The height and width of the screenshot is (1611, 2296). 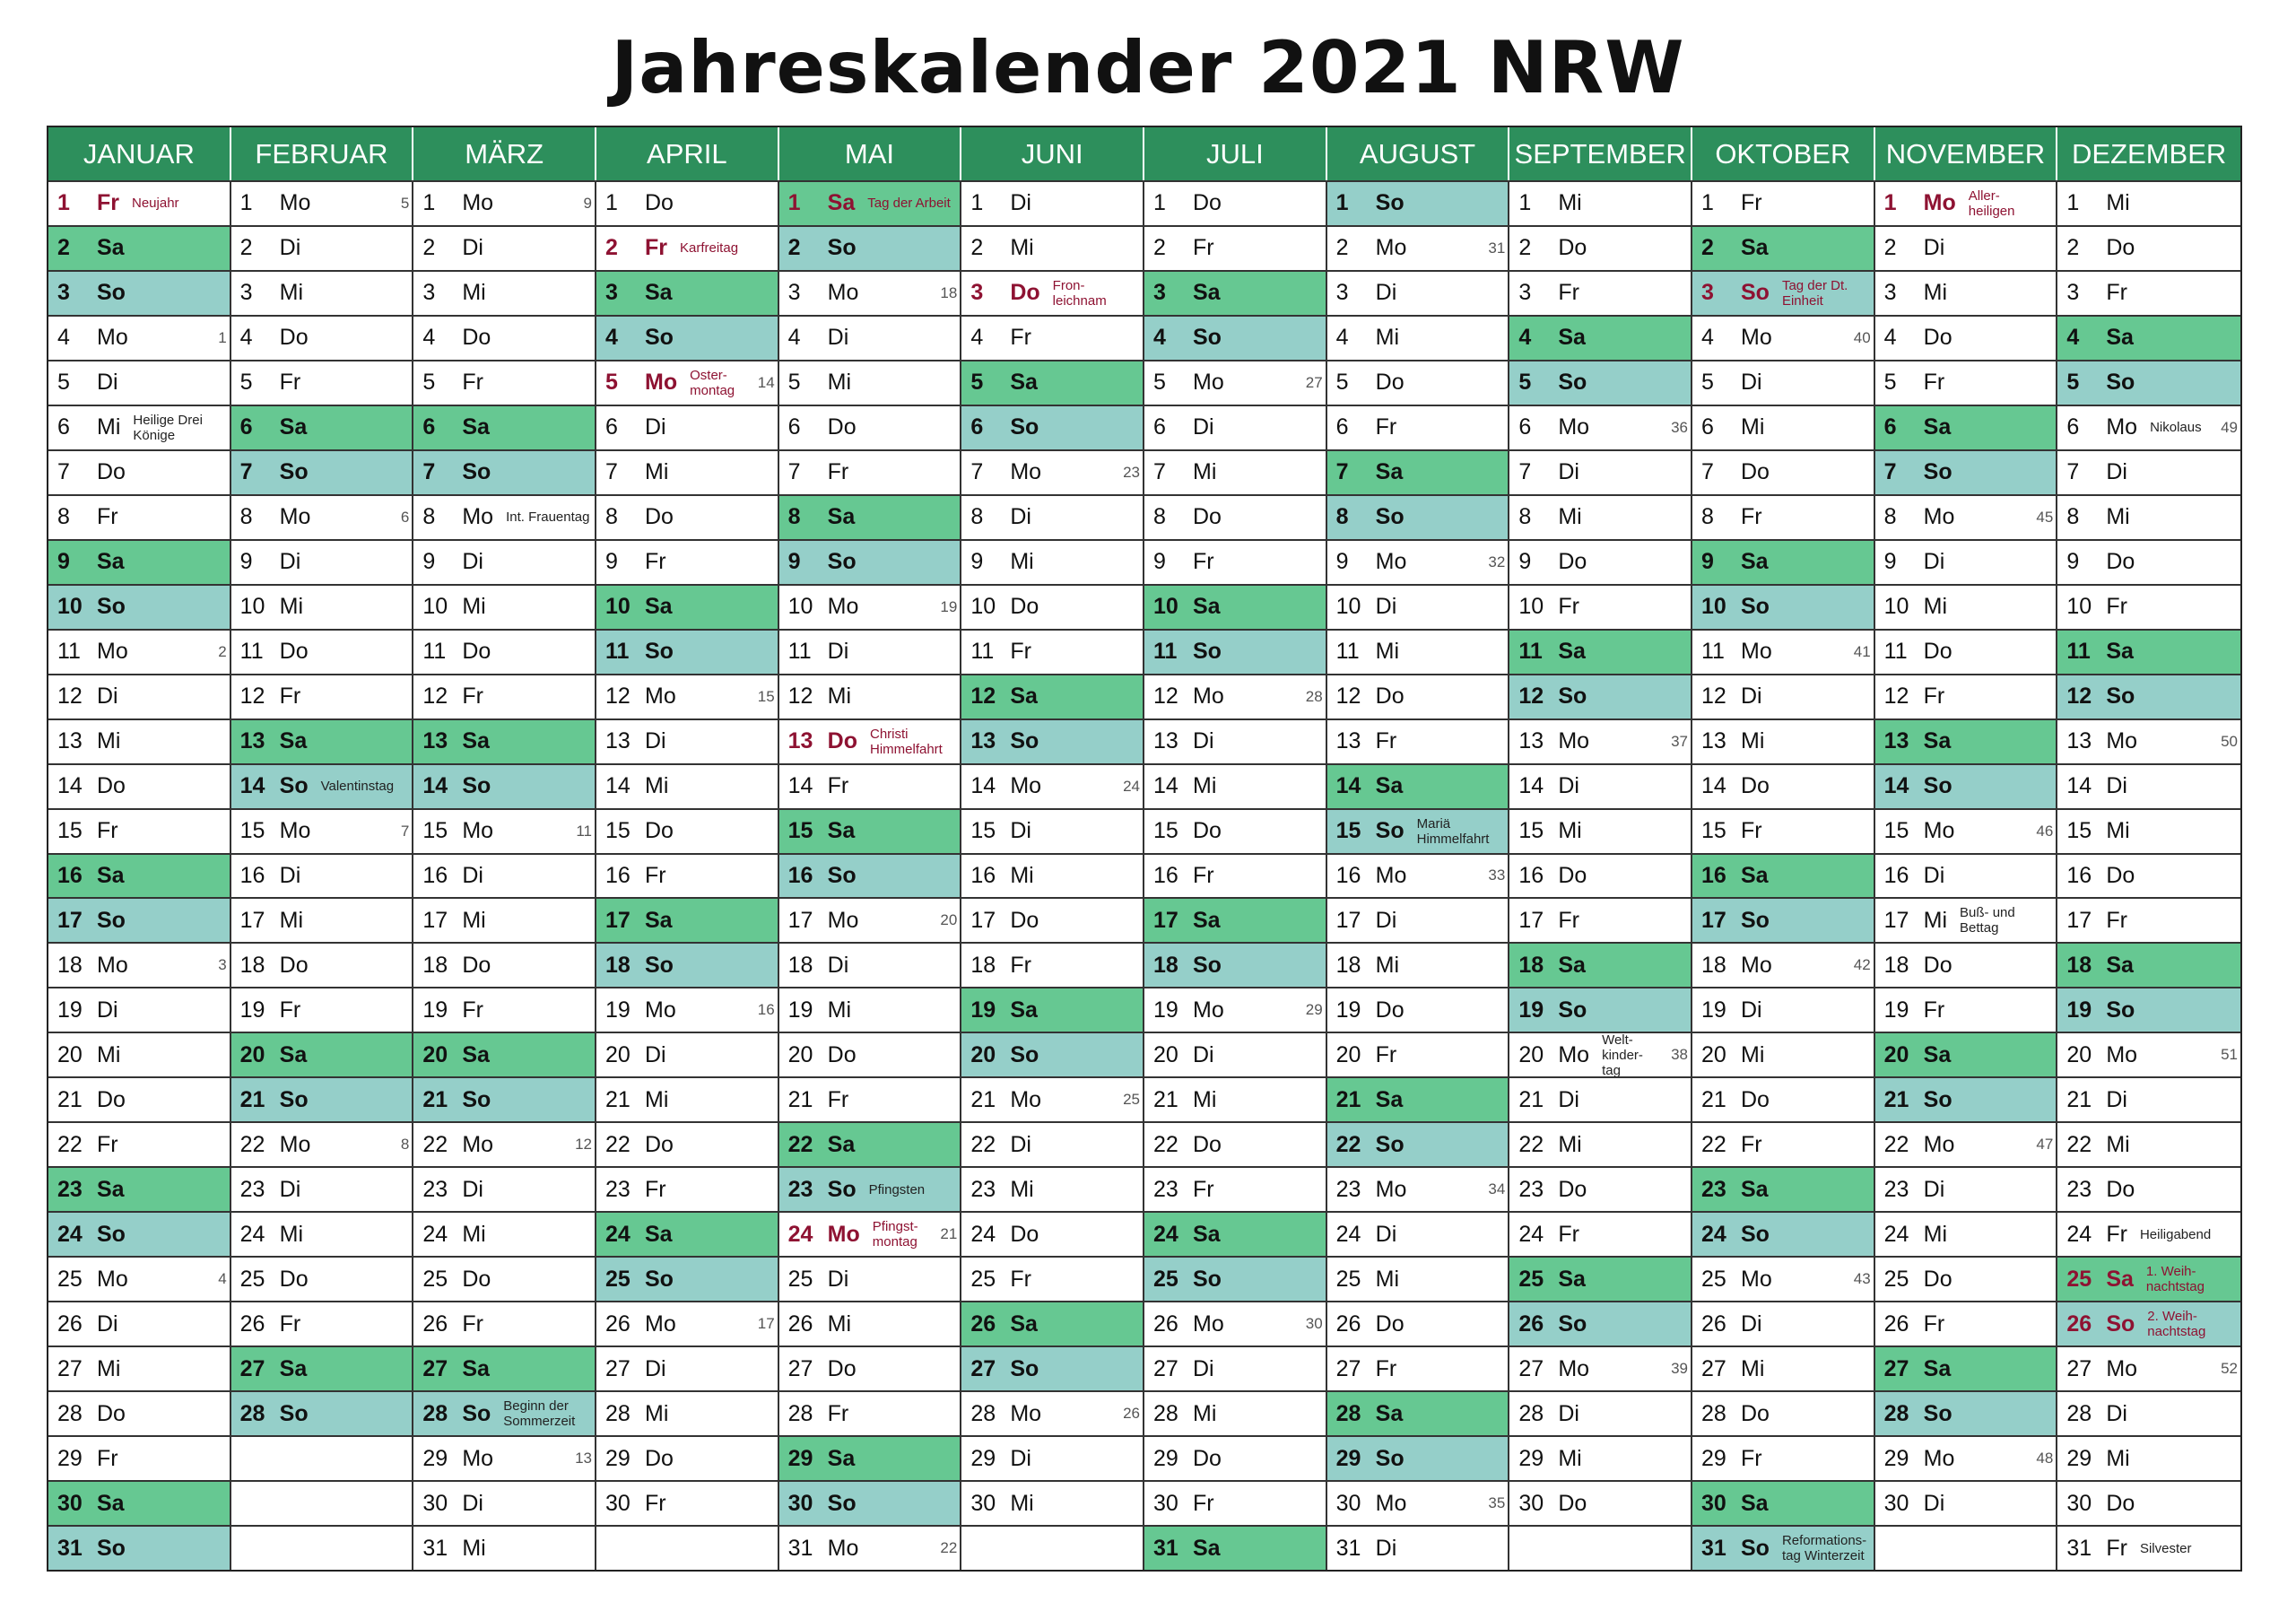 I want to click on day-cell: 7 Mi, so click(x=687, y=471).